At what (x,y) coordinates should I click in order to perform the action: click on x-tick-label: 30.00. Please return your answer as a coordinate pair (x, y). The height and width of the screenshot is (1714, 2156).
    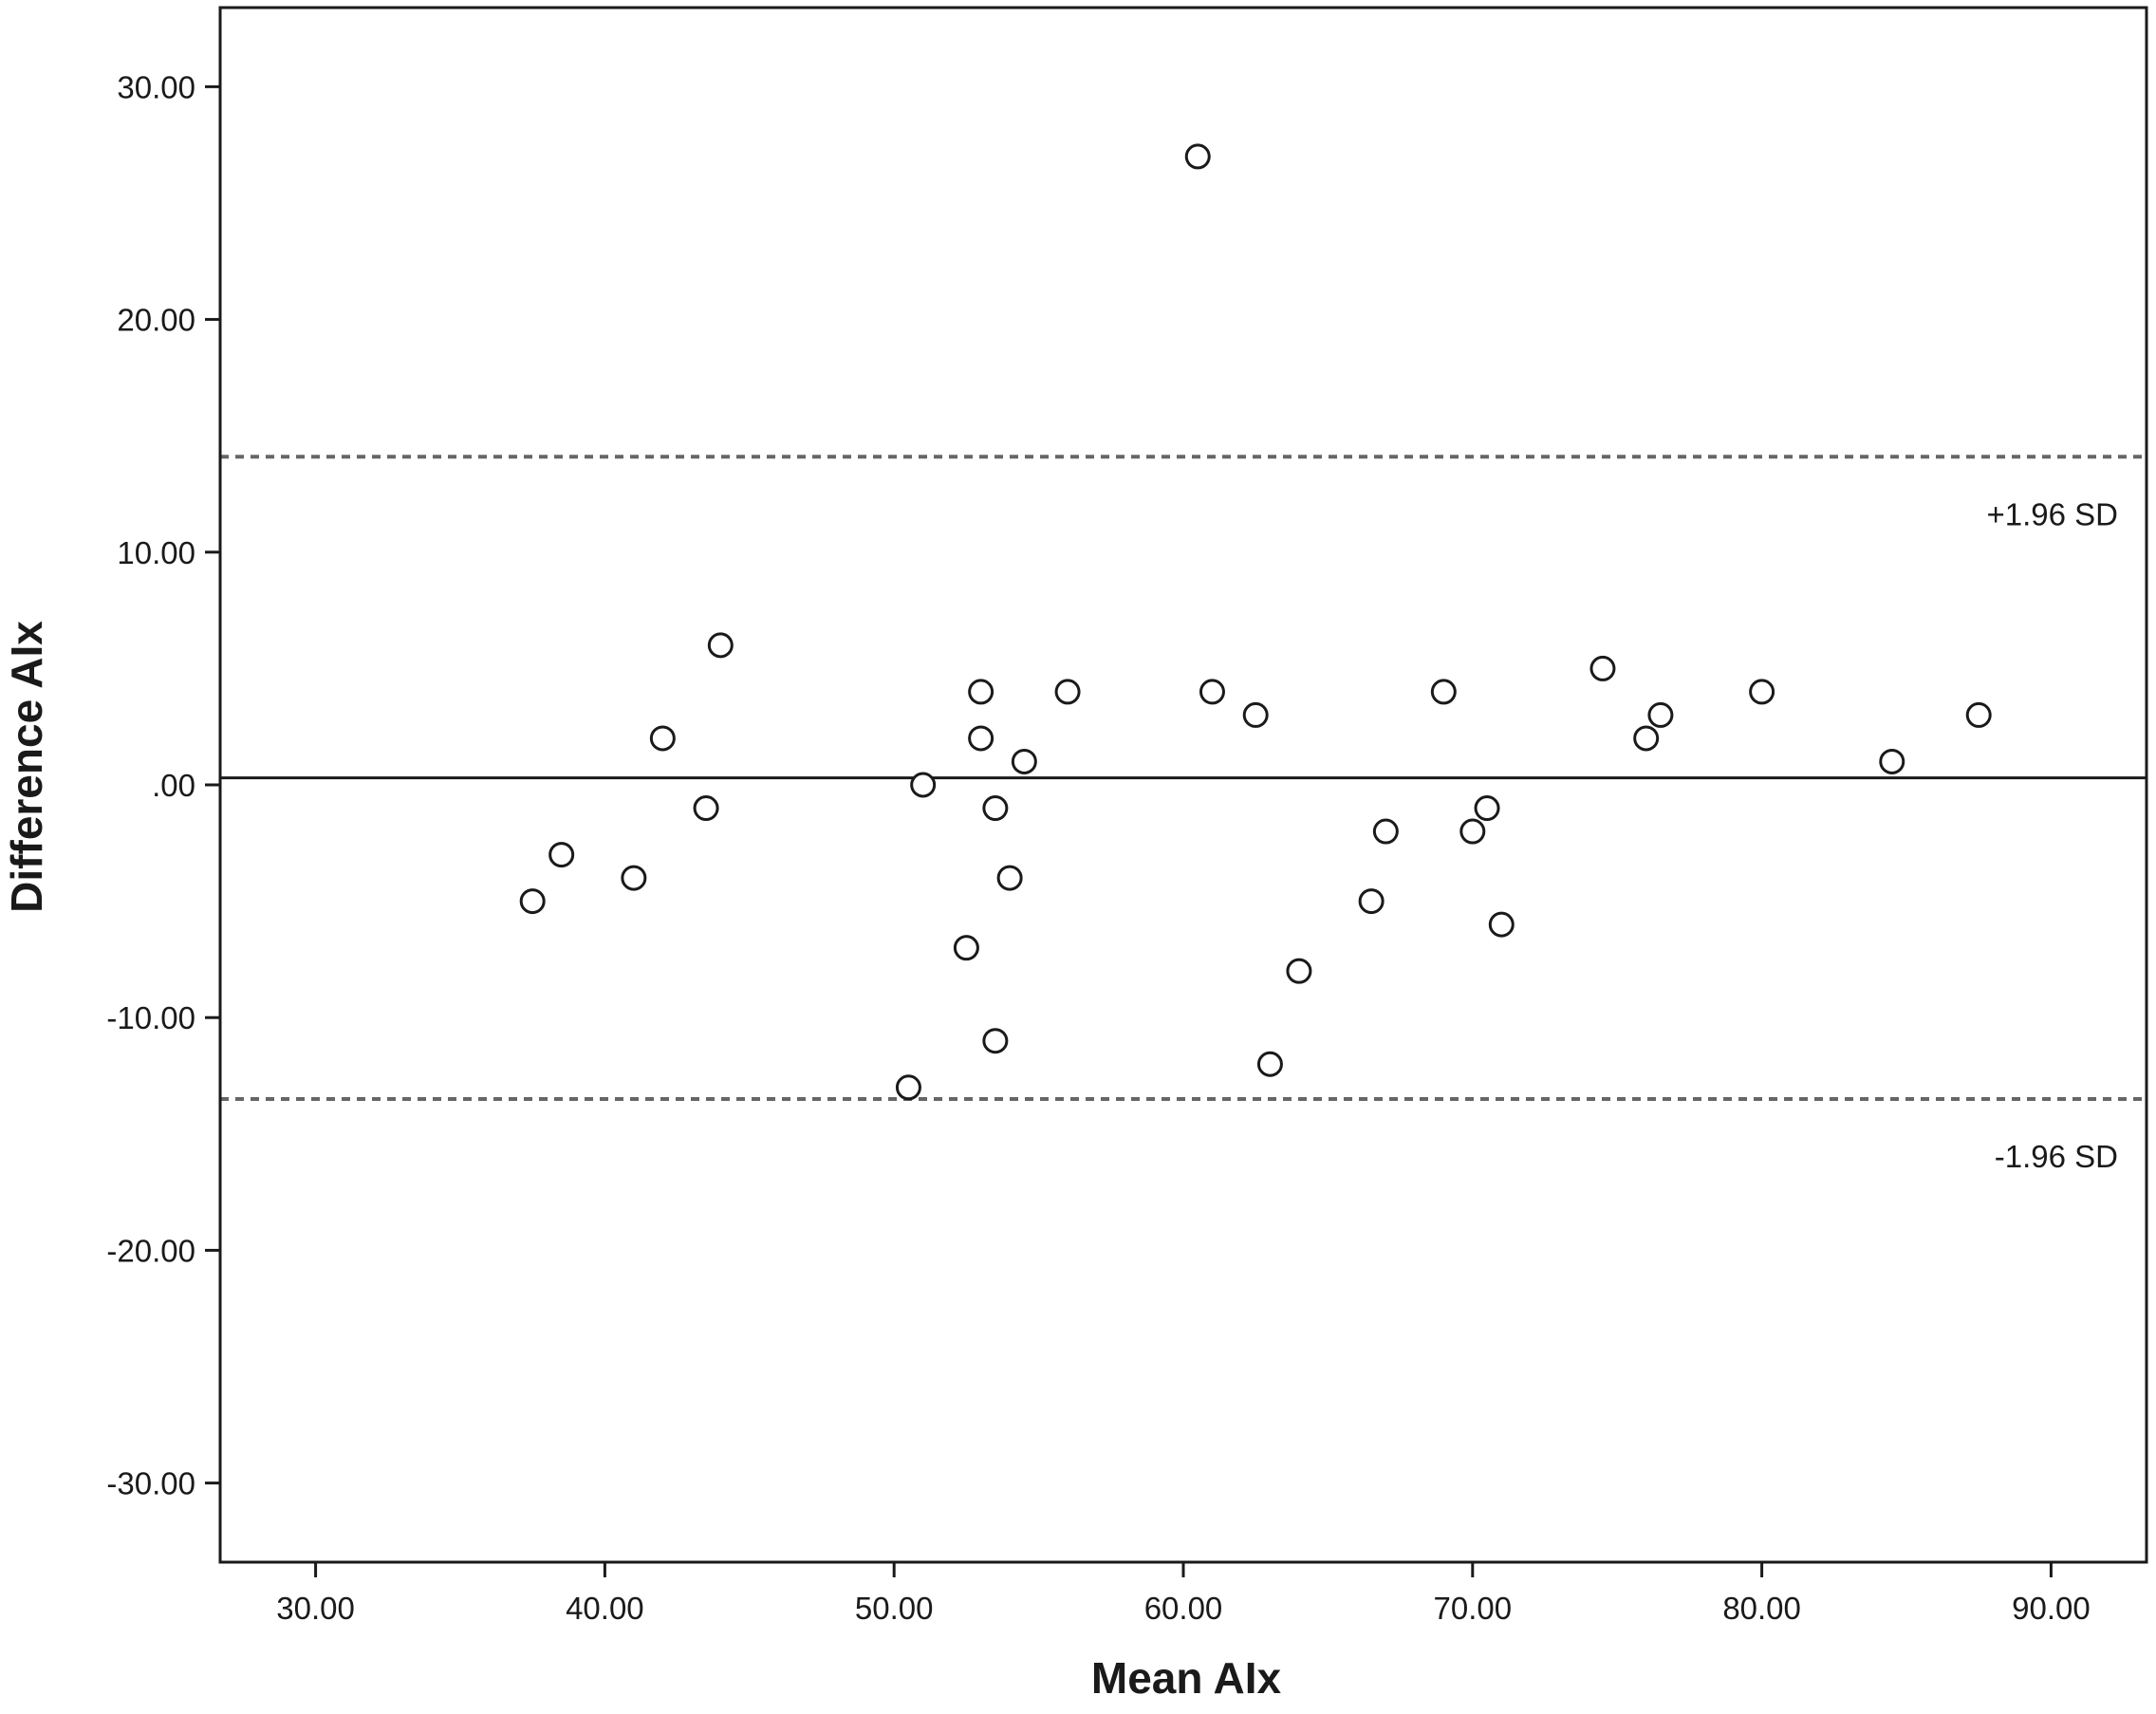
    Looking at the image, I should click on (315, 1608).